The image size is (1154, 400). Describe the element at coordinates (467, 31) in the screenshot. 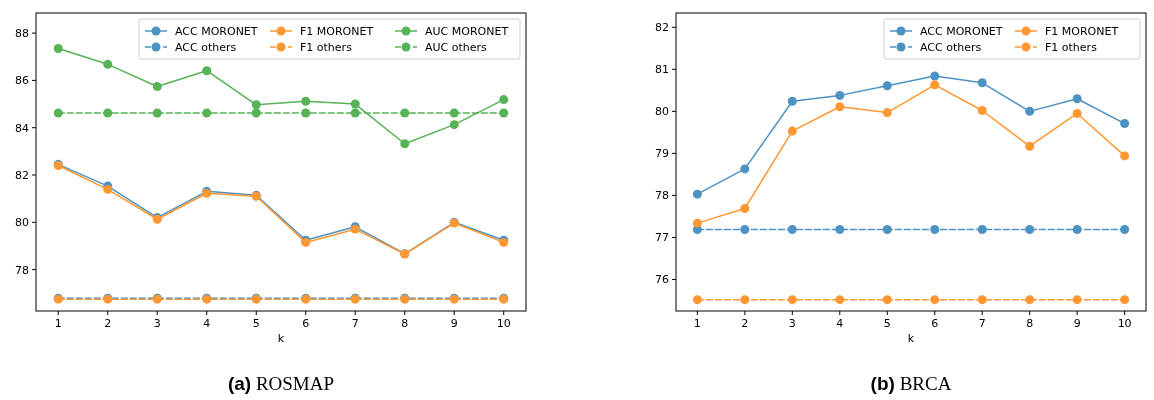

I see `legend-label: AUC MORONET` at that location.